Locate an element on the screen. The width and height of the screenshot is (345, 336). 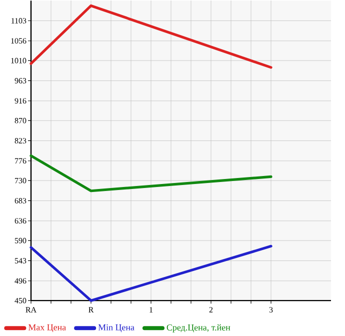
legend-label: Min Цена is located at coordinates (116, 328).